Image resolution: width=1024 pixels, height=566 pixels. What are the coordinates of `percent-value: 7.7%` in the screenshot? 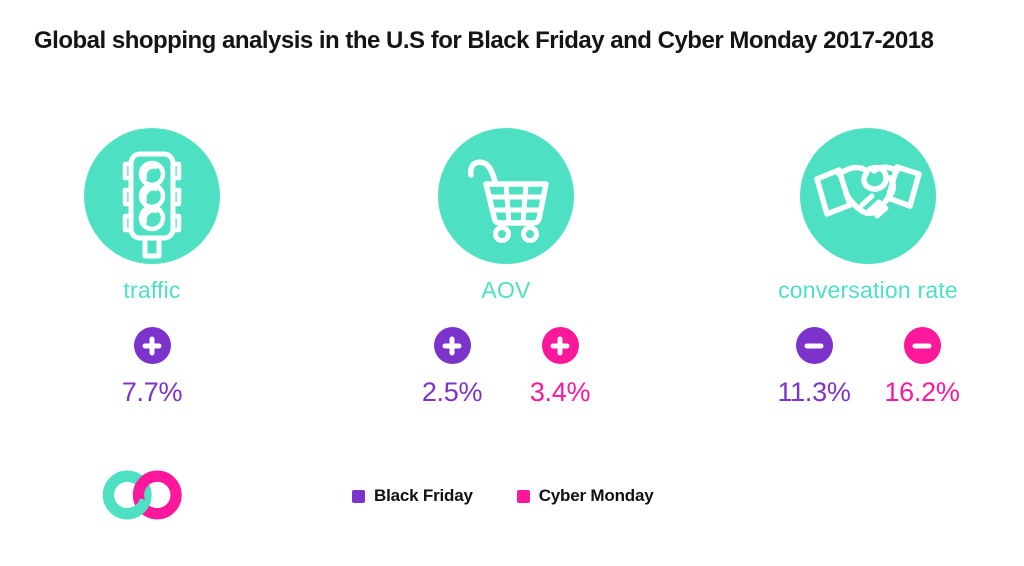 It's located at (152, 392).